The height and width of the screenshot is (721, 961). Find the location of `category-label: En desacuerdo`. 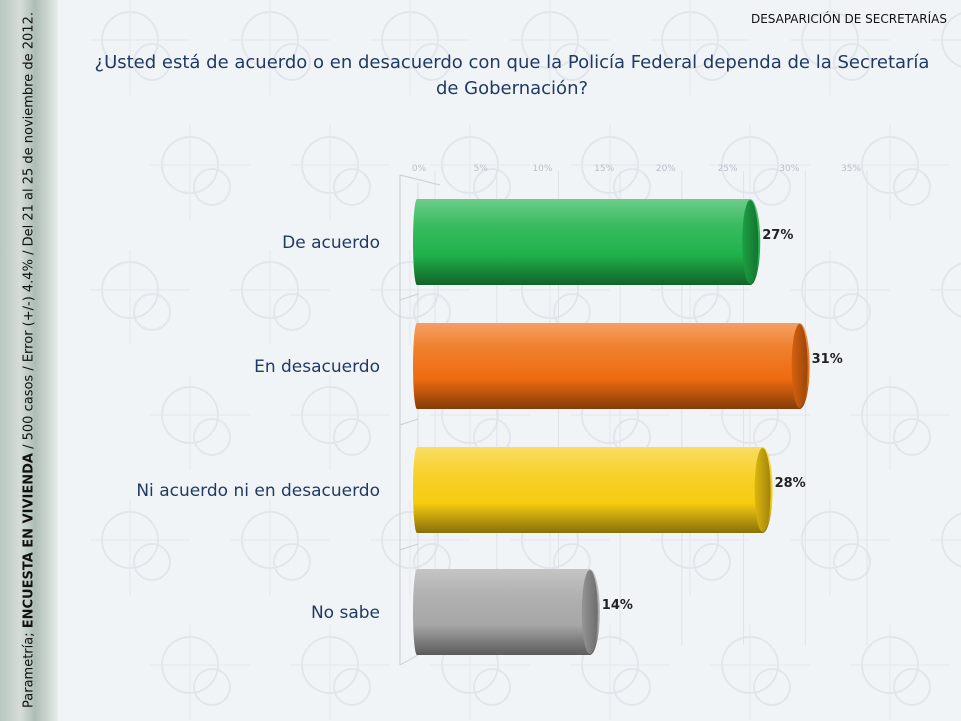

category-label: En desacuerdo is located at coordinates (317, 367).